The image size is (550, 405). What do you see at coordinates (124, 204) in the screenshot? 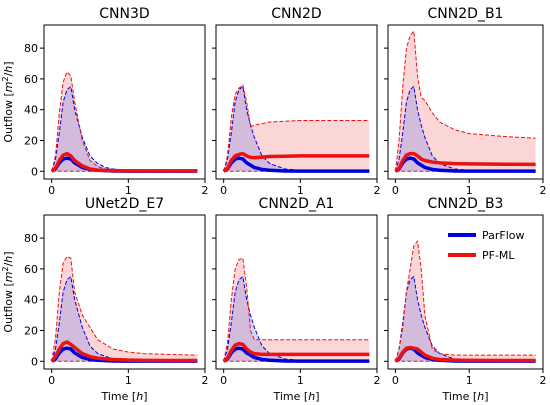
I see `subplot-title: UNet2D_E7` at bounding box center [124, 204].